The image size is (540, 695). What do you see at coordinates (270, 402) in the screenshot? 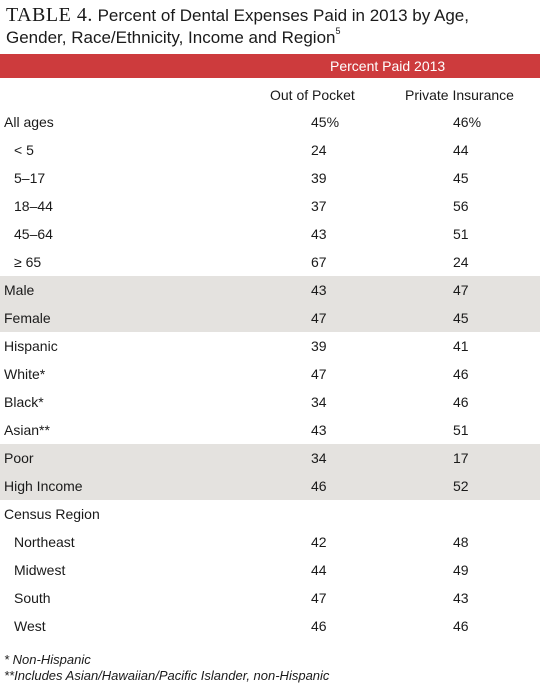
I see `table-row: Black* 34 46` at bounding box center [270, 402].